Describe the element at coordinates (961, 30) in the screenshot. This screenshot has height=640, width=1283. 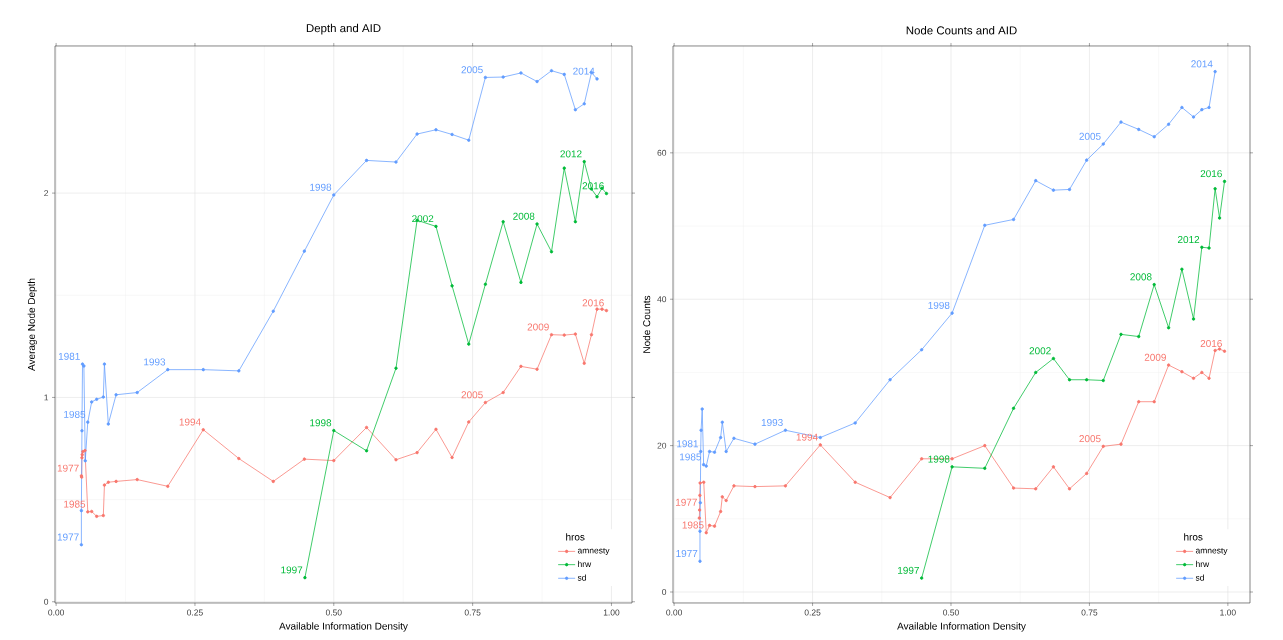
I see `chart-title: Node Counts and AID` at that location.